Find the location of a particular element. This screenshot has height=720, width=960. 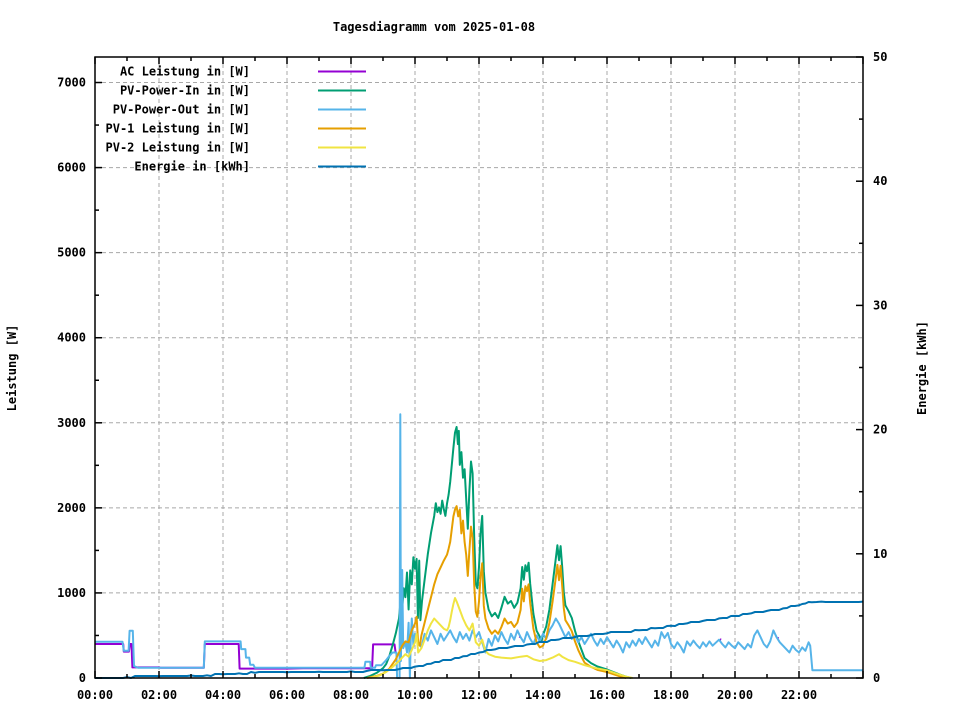

x-tick-label: 20:00 is located at coordinates (735, 695).